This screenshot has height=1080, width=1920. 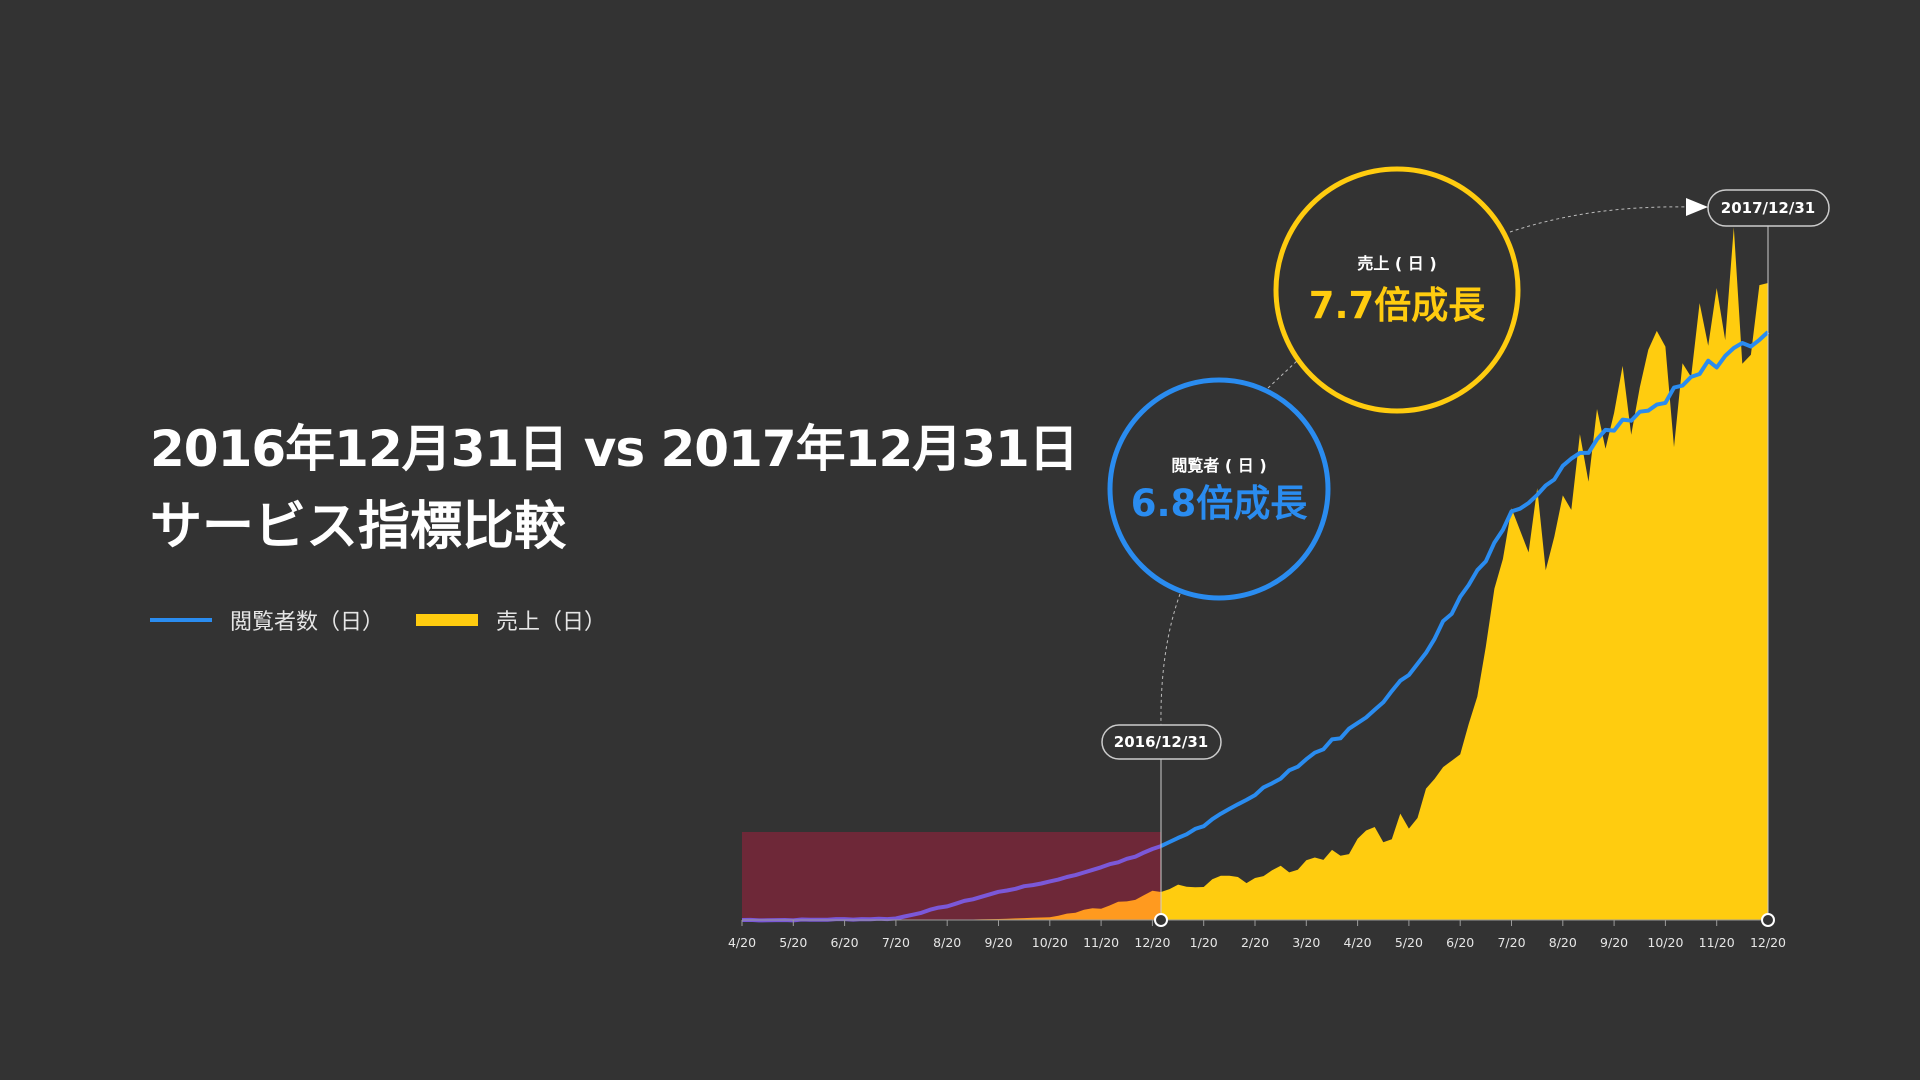 I want to click on x-tick-label: 3/20, so click(x=1306, y=942).